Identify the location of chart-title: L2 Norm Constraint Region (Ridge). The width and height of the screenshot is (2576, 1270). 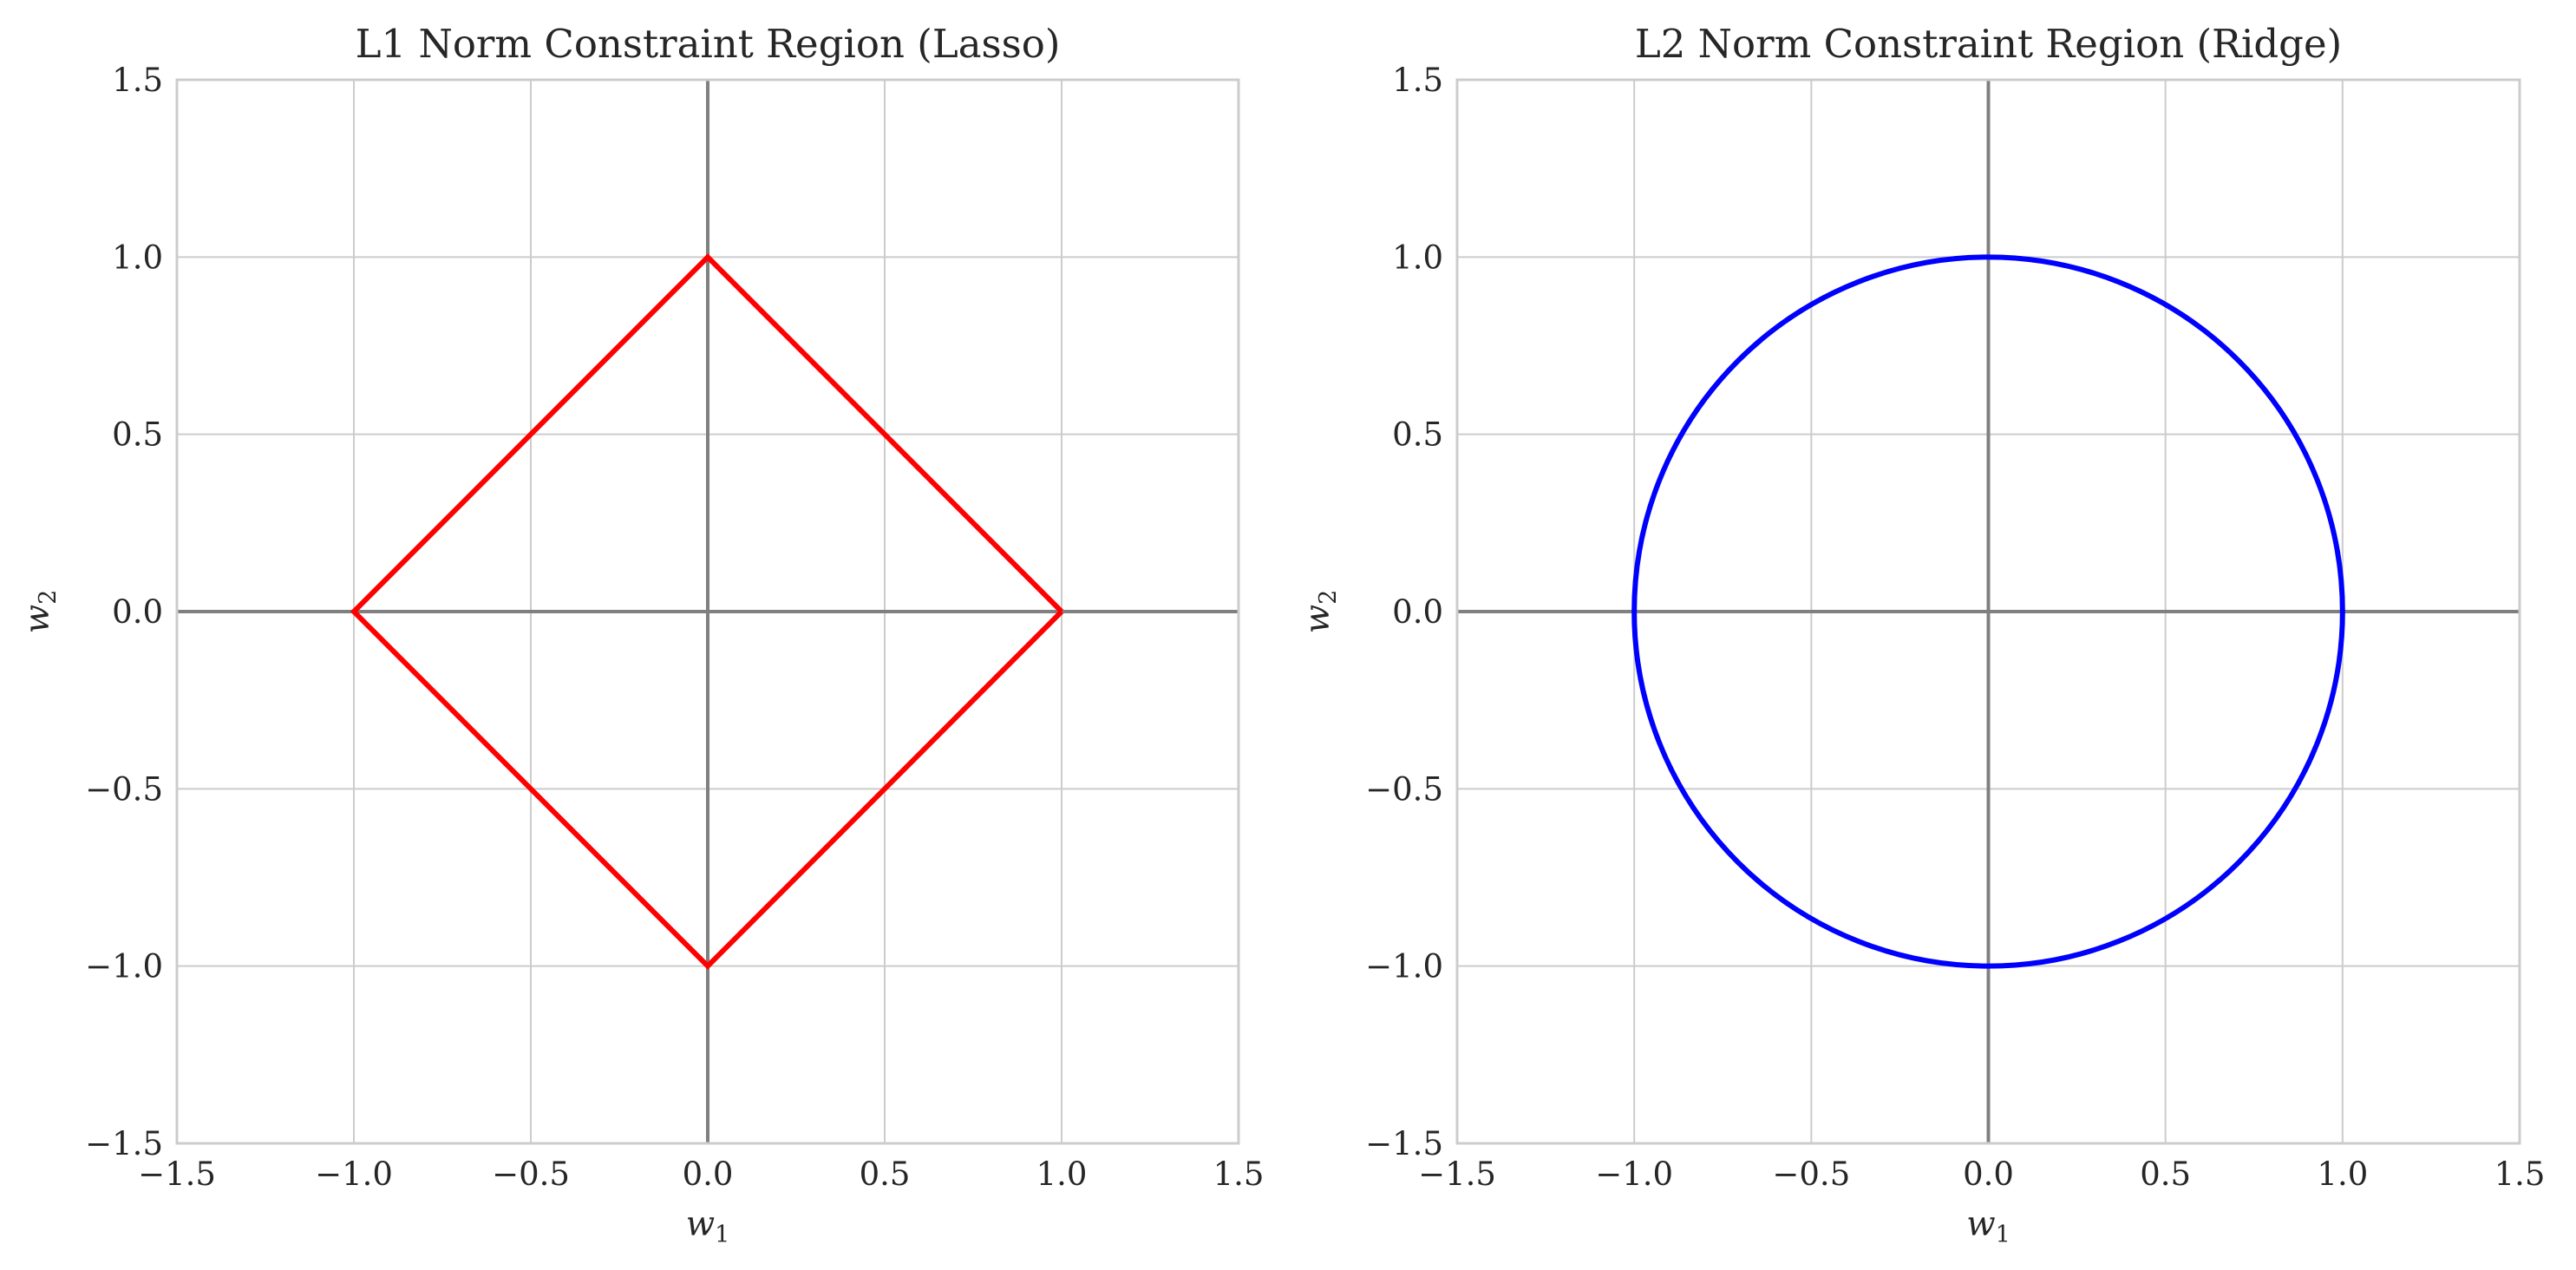
(1988, 44).